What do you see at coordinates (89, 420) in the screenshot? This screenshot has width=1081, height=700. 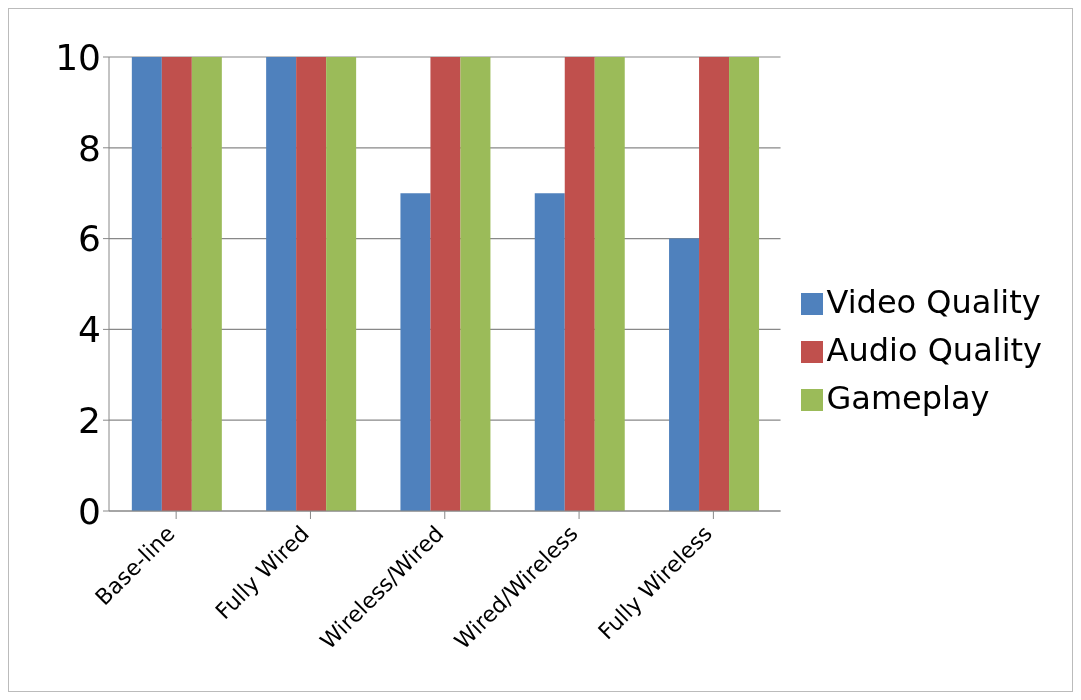 I see `y-tick-label: 2` at bounding box center [89, 420].